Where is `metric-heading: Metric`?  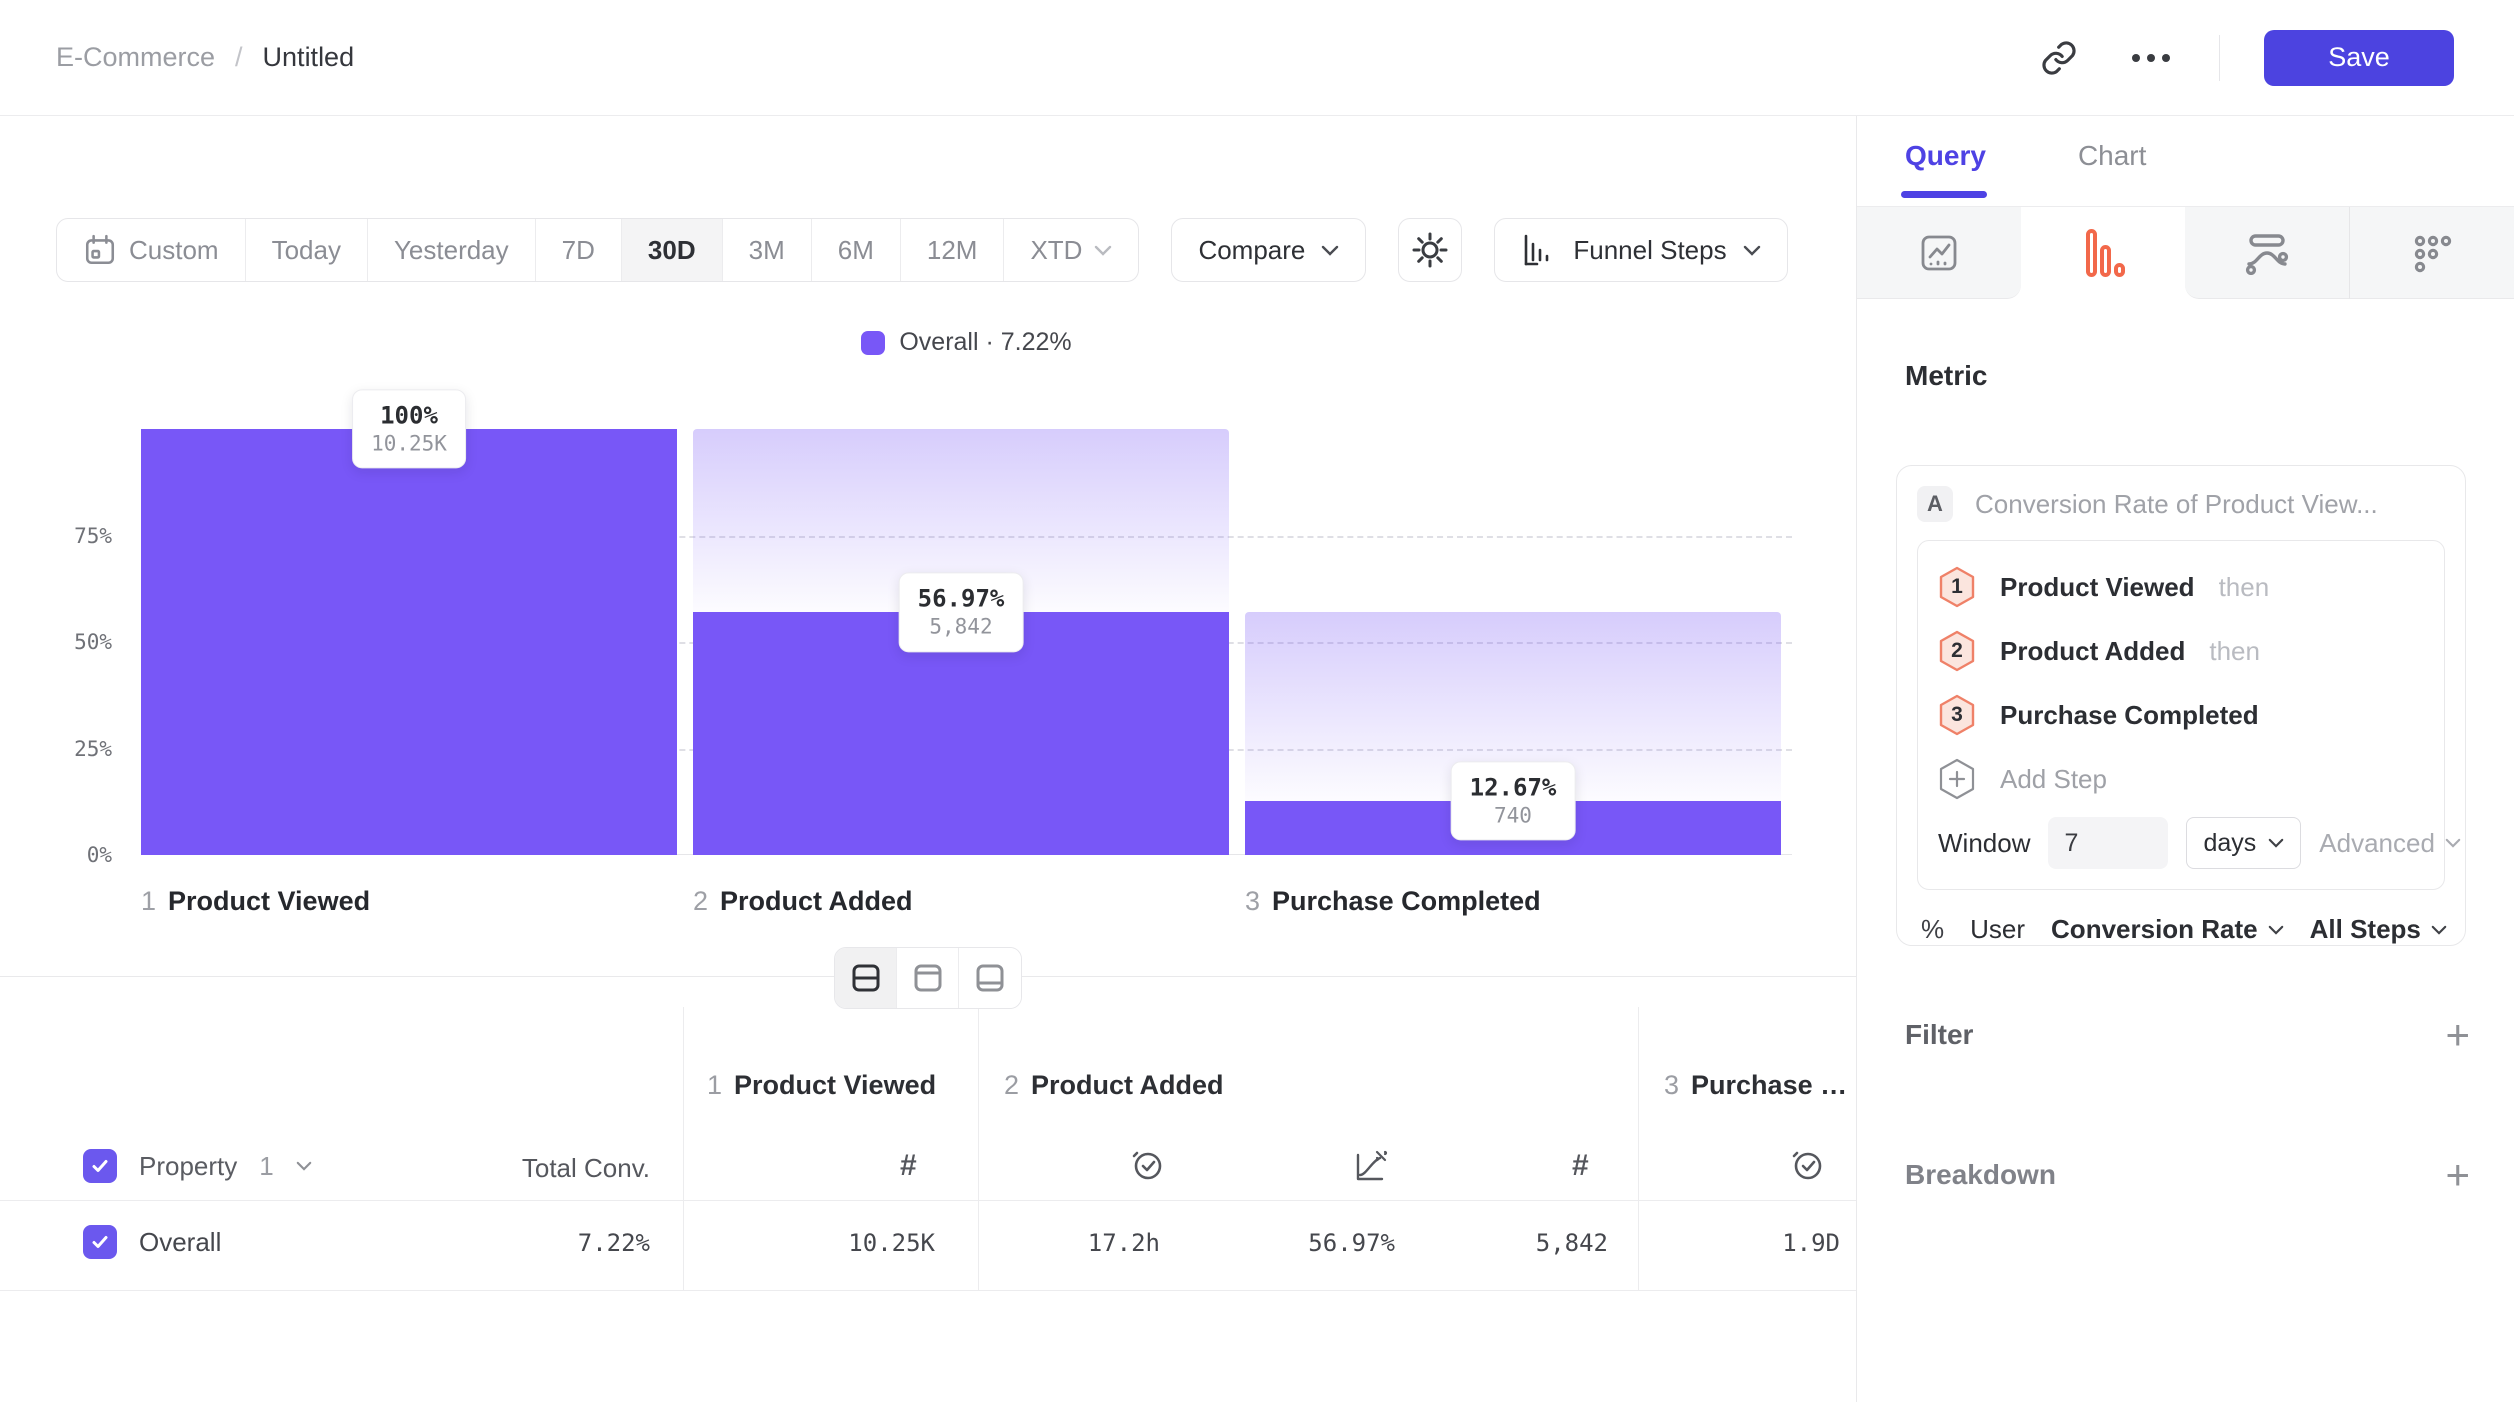
metric-heading: Metric is located at coordinates (1946, 375).